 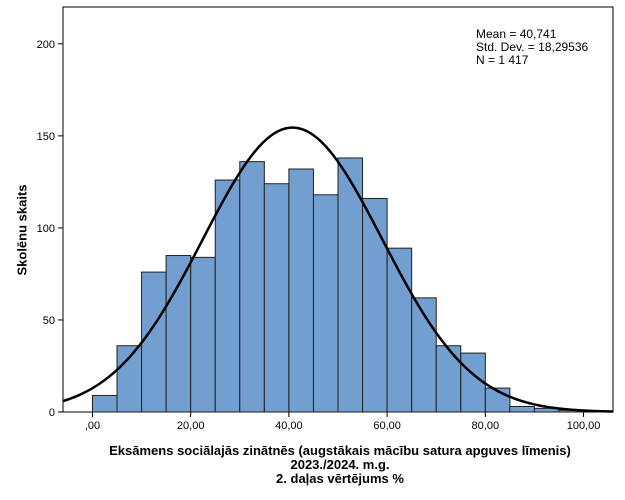 What do you see at coordinates (191, 426) in the screenshot?
I see `x-tick-label-1: 20,00` at bounding box center [191, 426].